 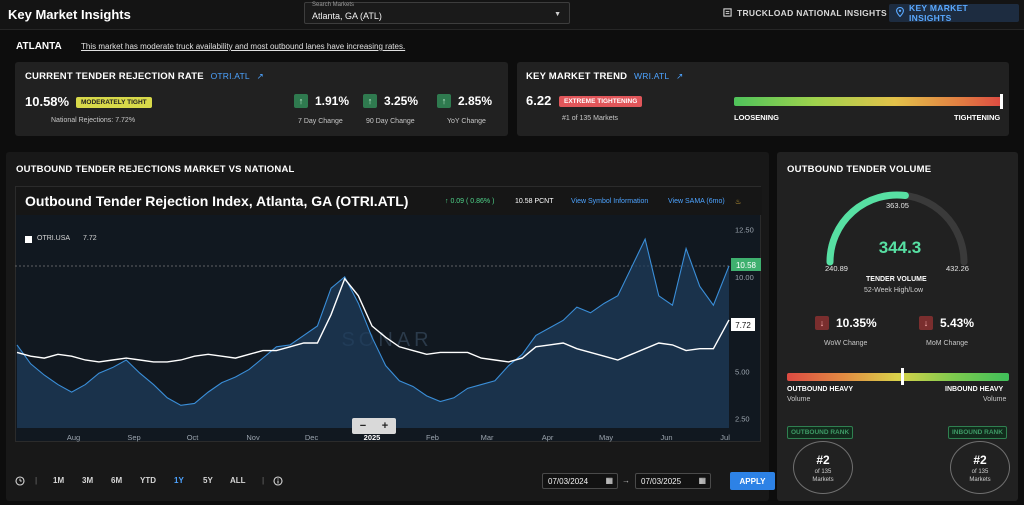 What do you see at coordinates (742, 419) in the screenshot?
I see `y-tick-label: 2.50` at bounding box center [742, 419].